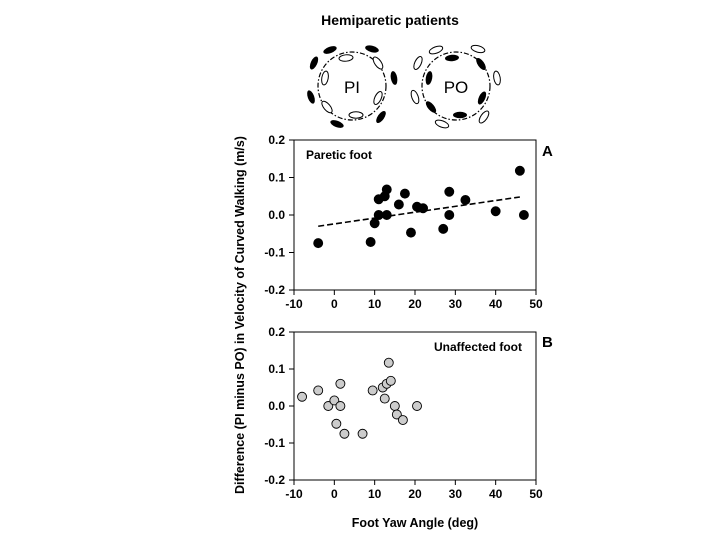  I want to click on trend-line, so click(419, 212).